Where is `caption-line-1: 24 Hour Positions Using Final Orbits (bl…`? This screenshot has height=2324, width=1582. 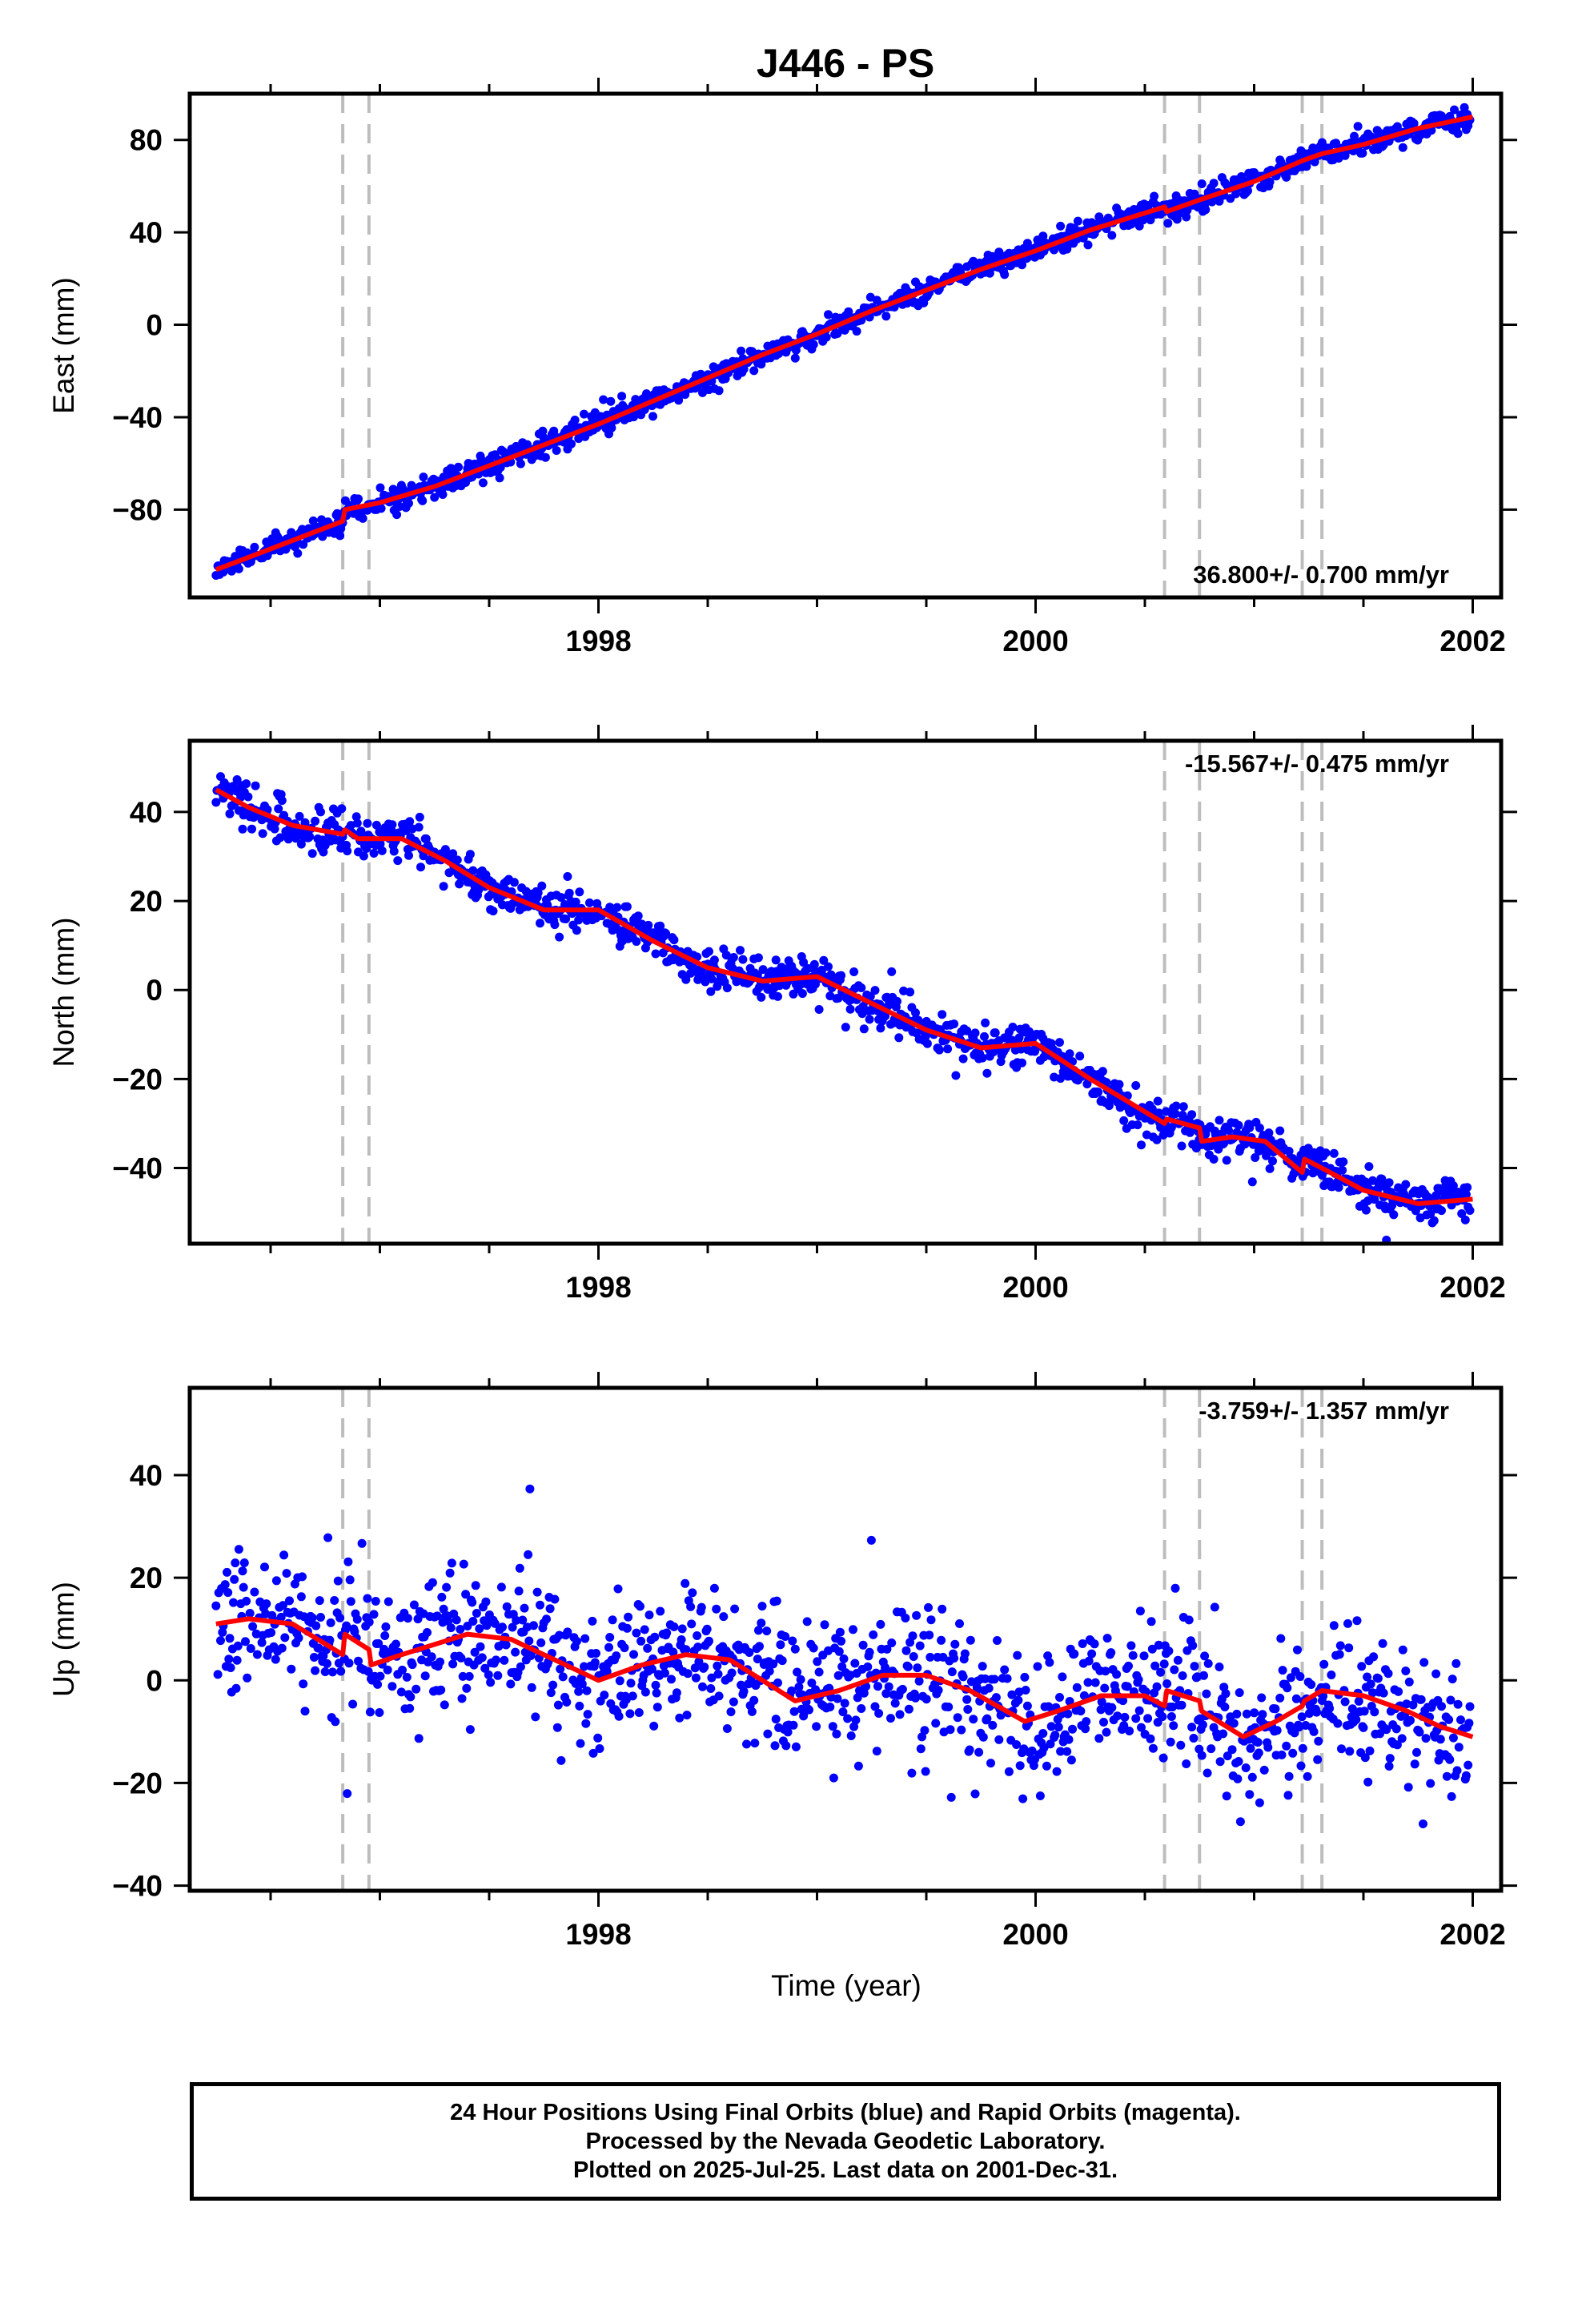 caption-line-1: 24 Hour Positions Using Final Orbits (bl… is located at coordinates (846, 2112).